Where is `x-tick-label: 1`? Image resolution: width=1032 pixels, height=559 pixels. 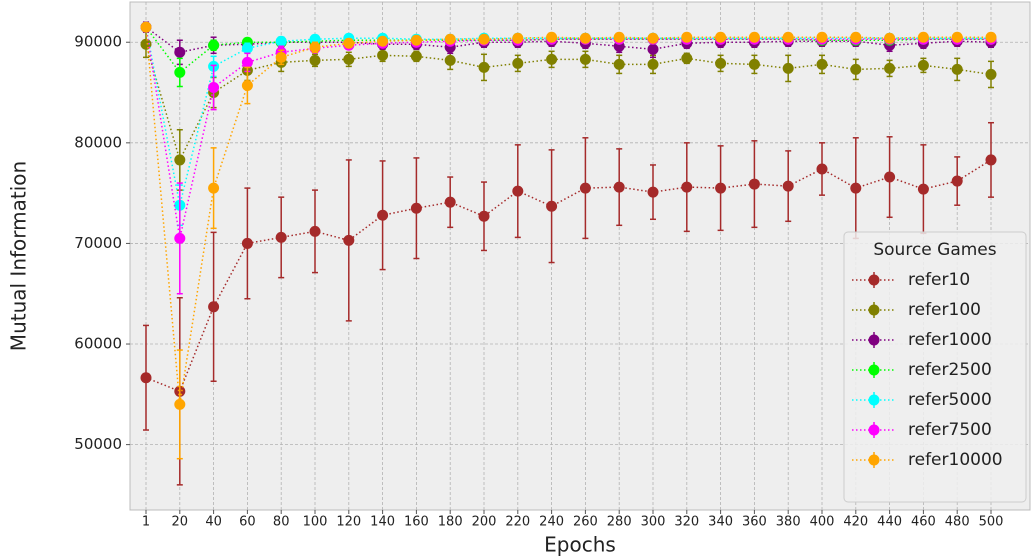 x-tick-label: 1 is located at coordinates (146, 522).